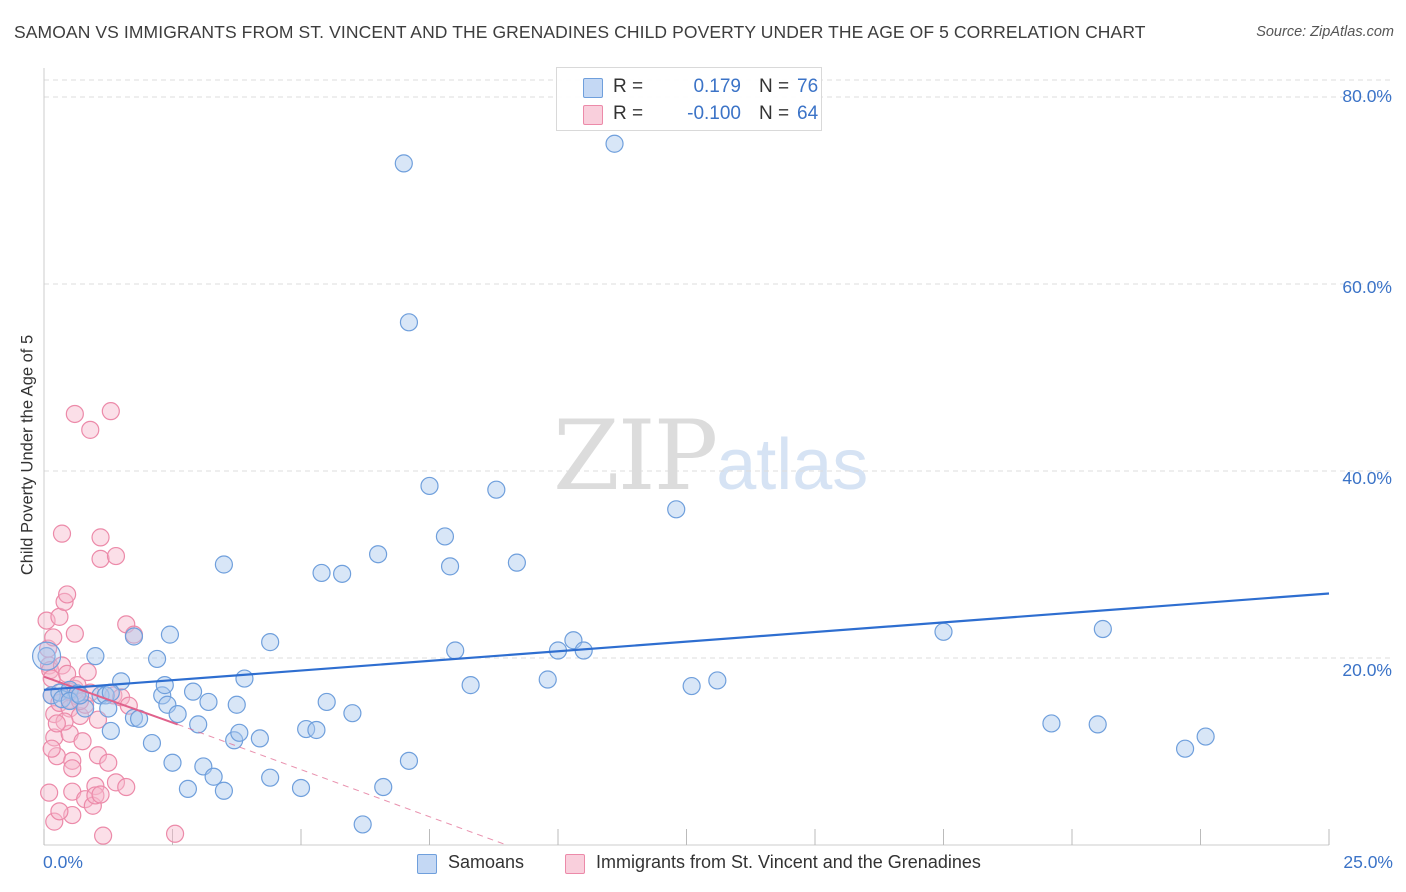 The height and width of the screenshot is (892, 1406). I want to click on y-tick-label-60: 60.0%, so click(1367, 287).